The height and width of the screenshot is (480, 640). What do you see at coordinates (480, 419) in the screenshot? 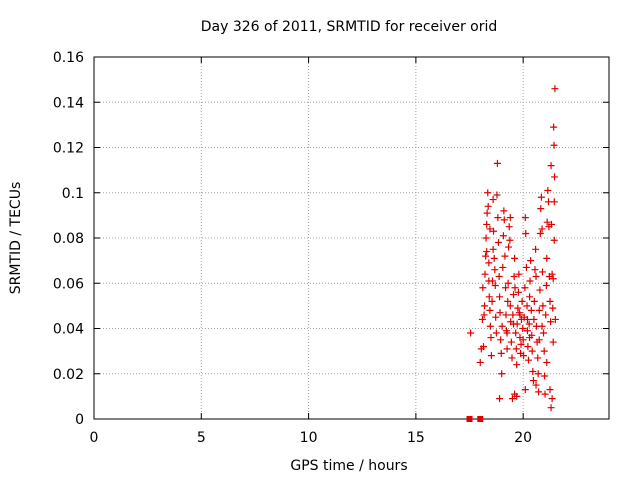
I see `data-point-square` at bounding box center [480, 419].